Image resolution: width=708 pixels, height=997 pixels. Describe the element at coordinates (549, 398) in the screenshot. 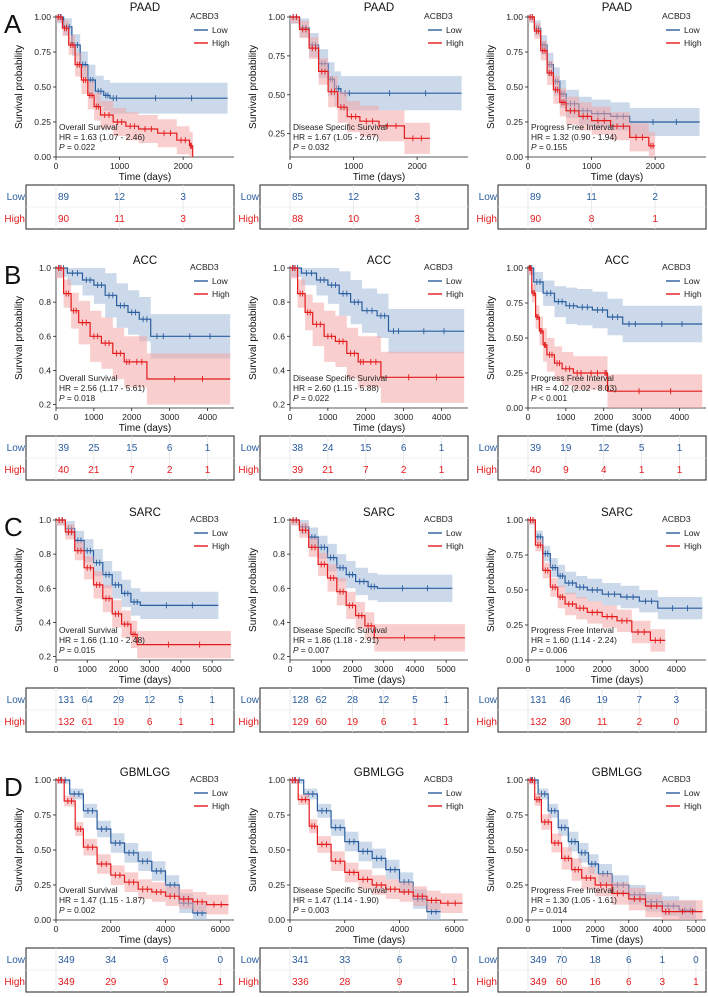

I see `p-value: P < 0.001` at that location.